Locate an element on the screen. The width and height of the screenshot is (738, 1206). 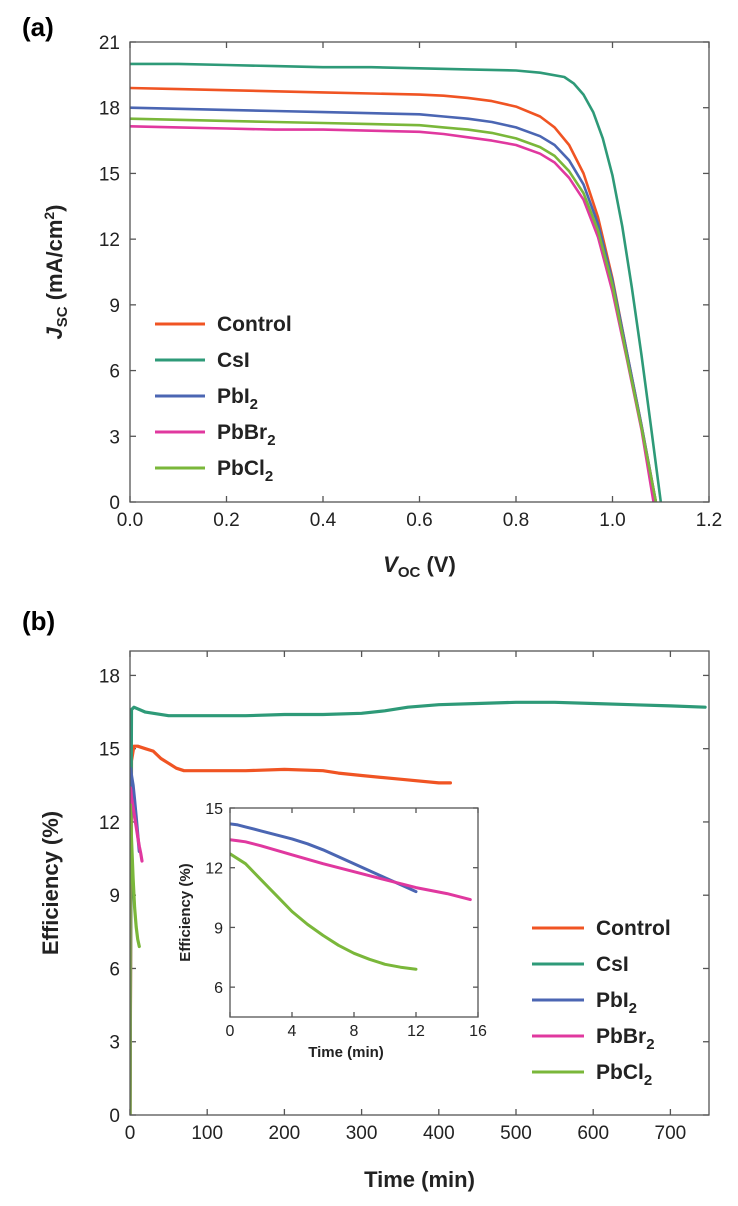
chart-b-y-tick-label: 0 is located at coordinates (114, 1116).